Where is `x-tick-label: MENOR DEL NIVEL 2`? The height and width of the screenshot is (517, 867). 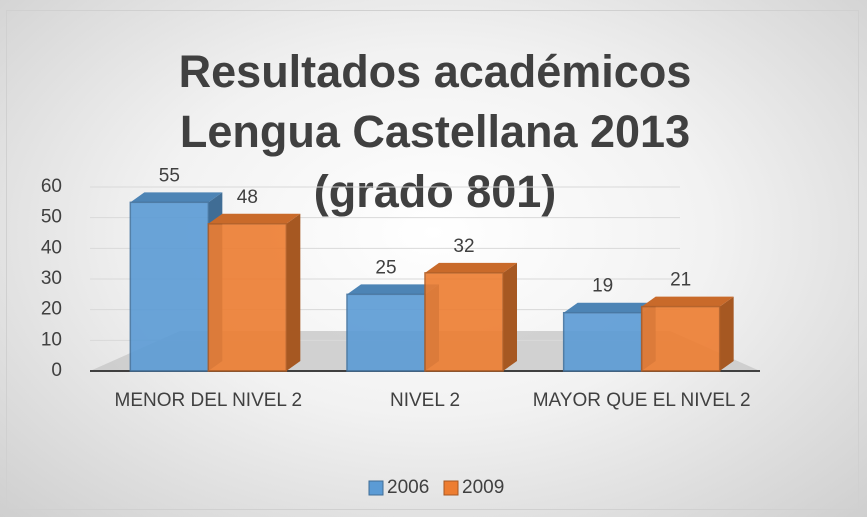
x-tick-label: MENOR DEL NIVEL 2 is located at coordinates (208, 400).